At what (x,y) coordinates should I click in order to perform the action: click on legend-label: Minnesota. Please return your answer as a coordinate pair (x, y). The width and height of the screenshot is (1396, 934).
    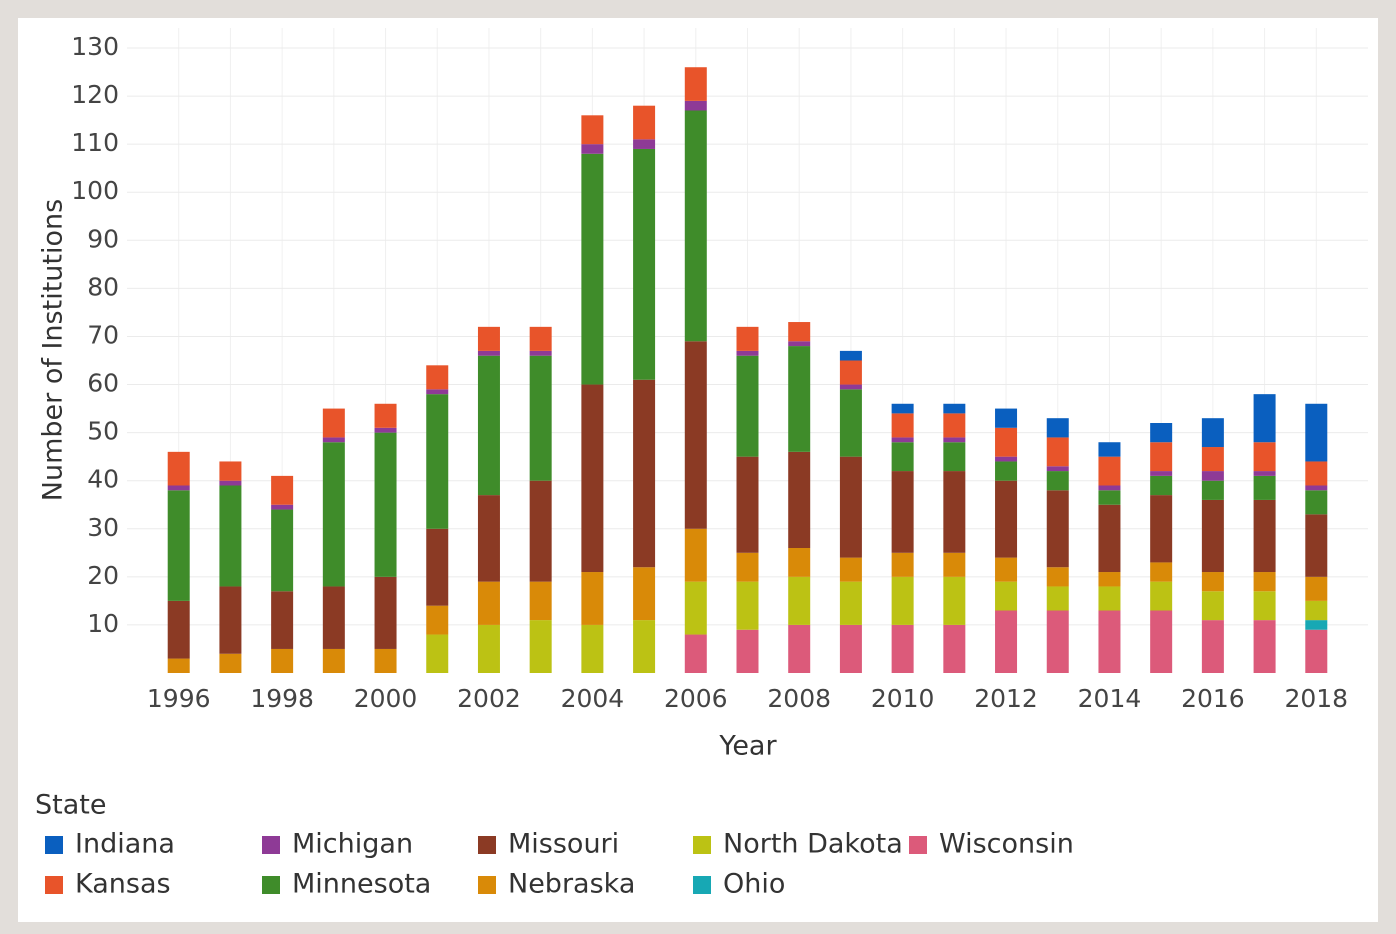
    Looking at the image, I should click on (361, 884).